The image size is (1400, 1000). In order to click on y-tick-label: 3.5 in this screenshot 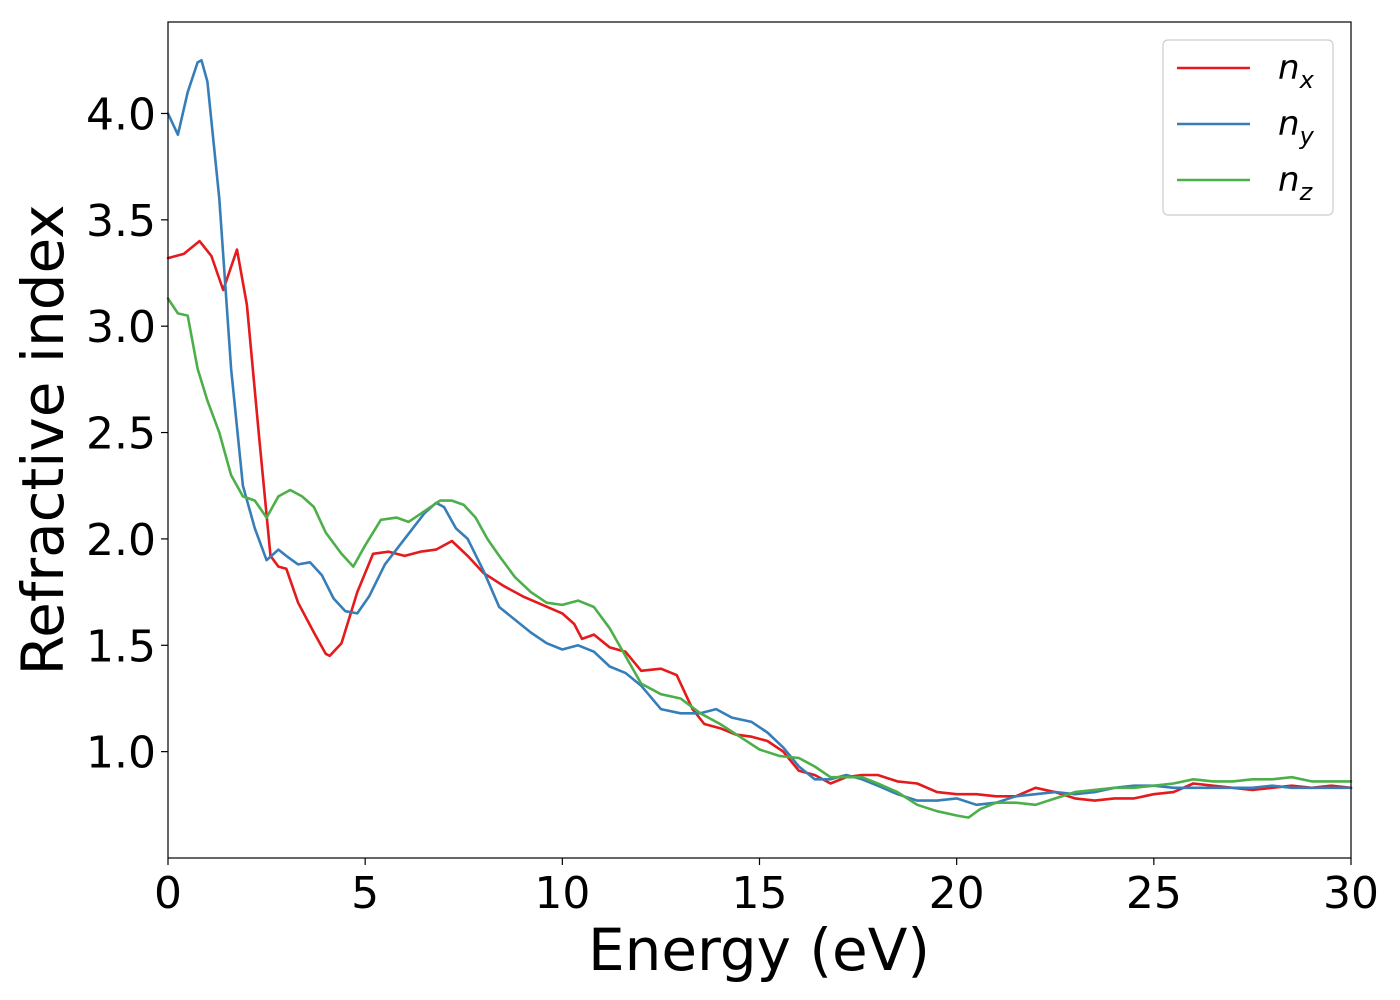, I will do `click(121, 221)`.